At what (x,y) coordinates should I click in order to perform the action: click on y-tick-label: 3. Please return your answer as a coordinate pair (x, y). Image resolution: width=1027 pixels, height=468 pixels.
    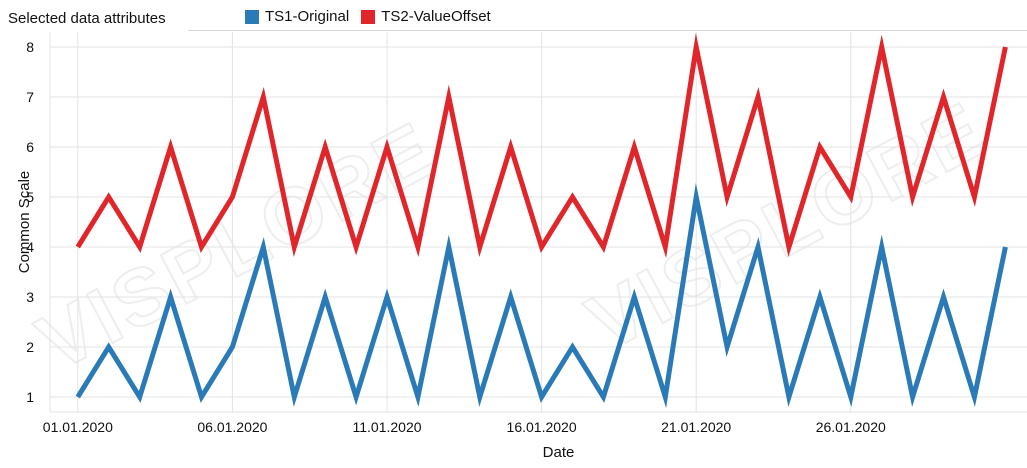
    Looking at the image, I should click on (30, 297).